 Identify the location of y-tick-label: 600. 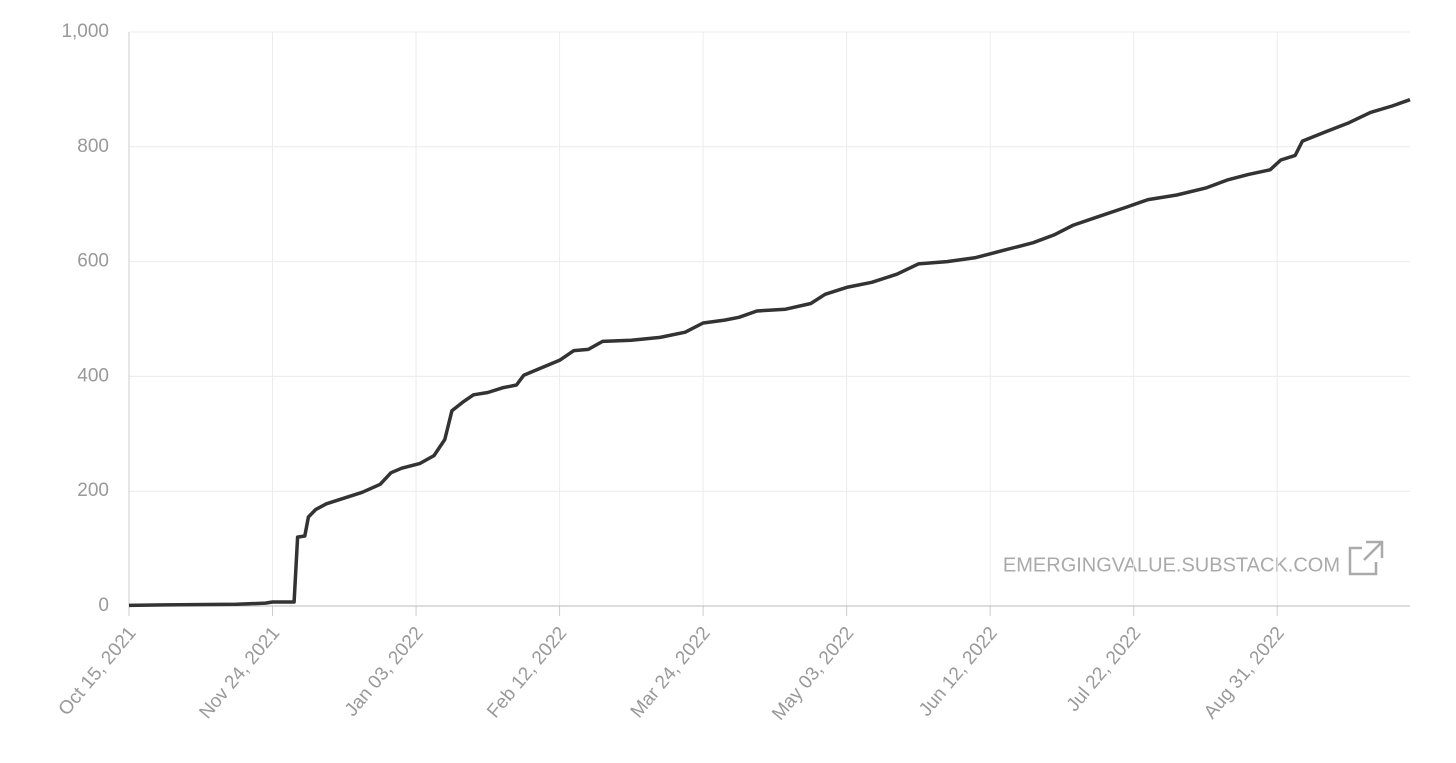
(93, 261).